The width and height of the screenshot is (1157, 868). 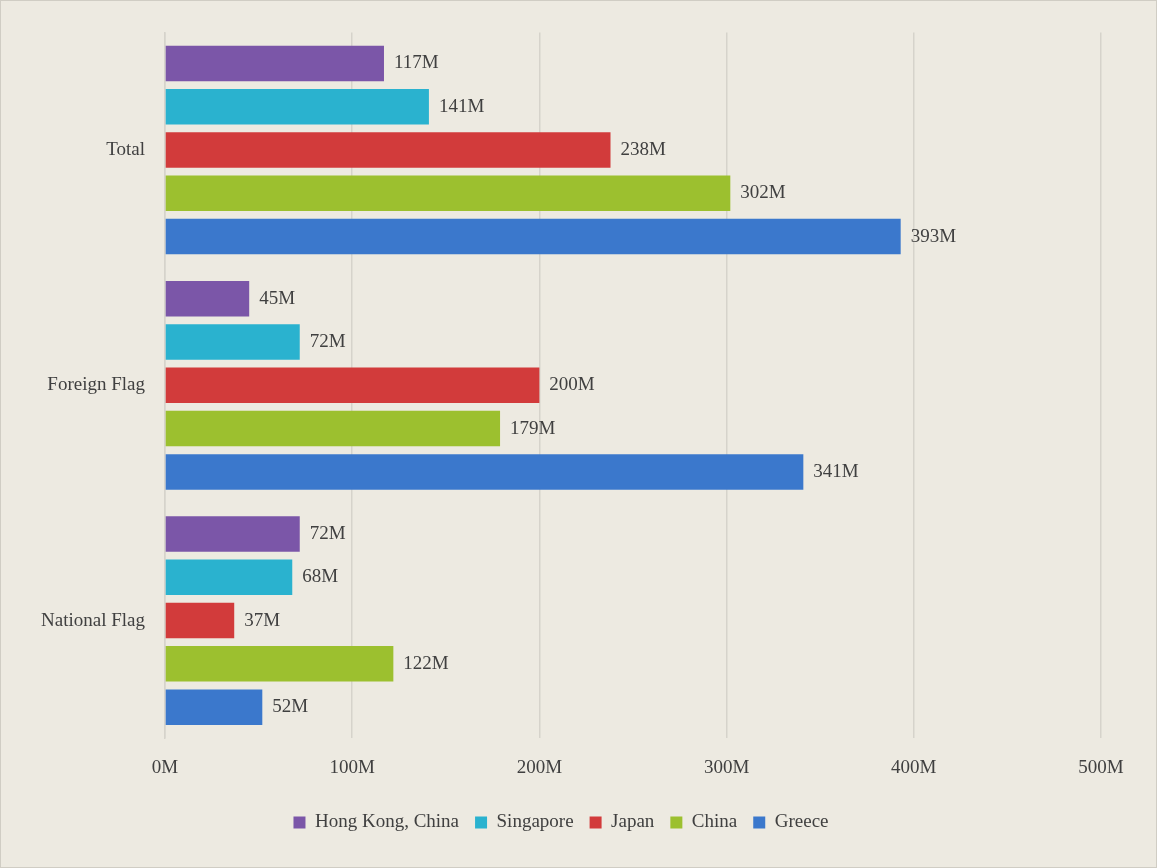 I want to click on x-tick-label: 500M, so click(x=1101, y=766).